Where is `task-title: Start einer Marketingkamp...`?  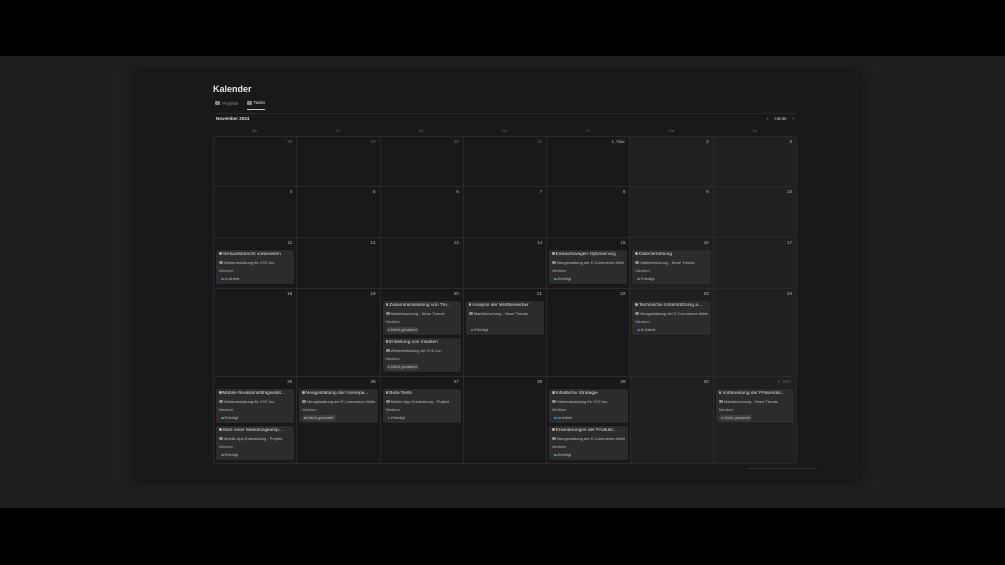 task-title: Start einer Marketingkamp... is located at coordinates (252, 430).